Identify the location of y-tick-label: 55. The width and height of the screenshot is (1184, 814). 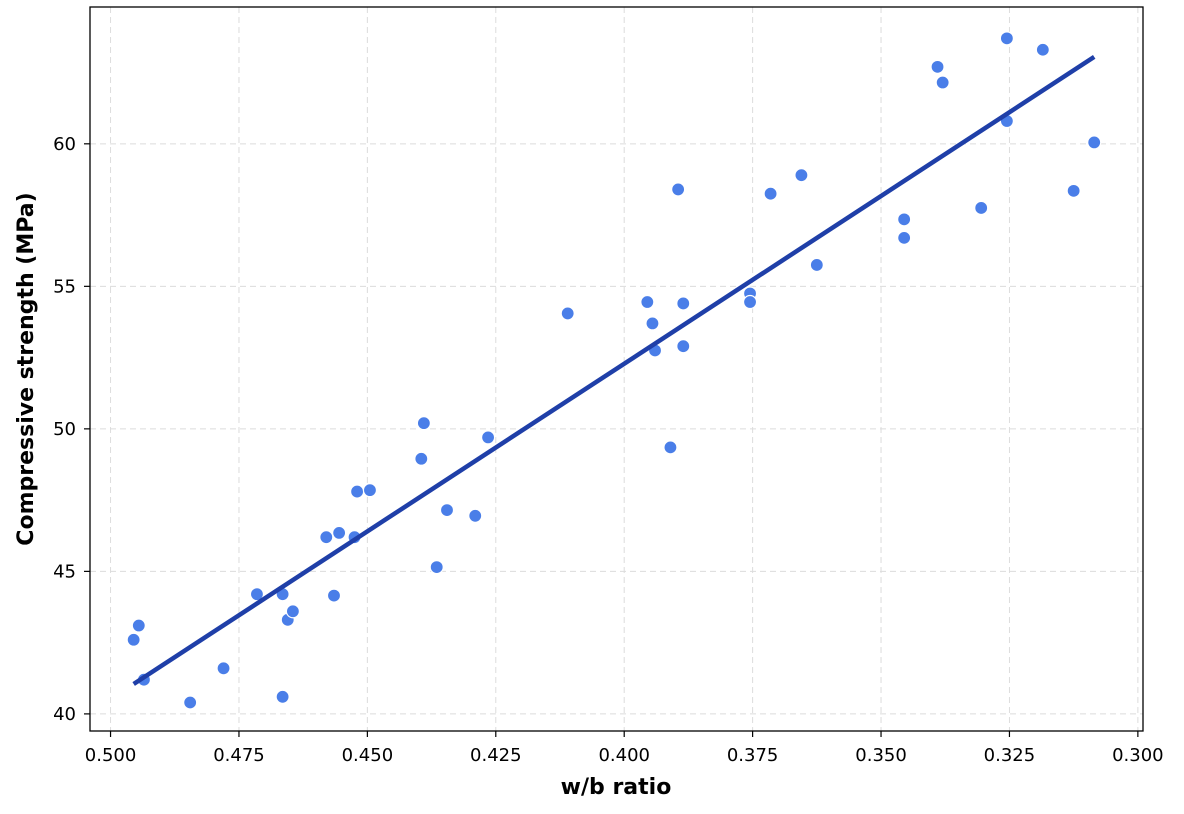
(64, 286).